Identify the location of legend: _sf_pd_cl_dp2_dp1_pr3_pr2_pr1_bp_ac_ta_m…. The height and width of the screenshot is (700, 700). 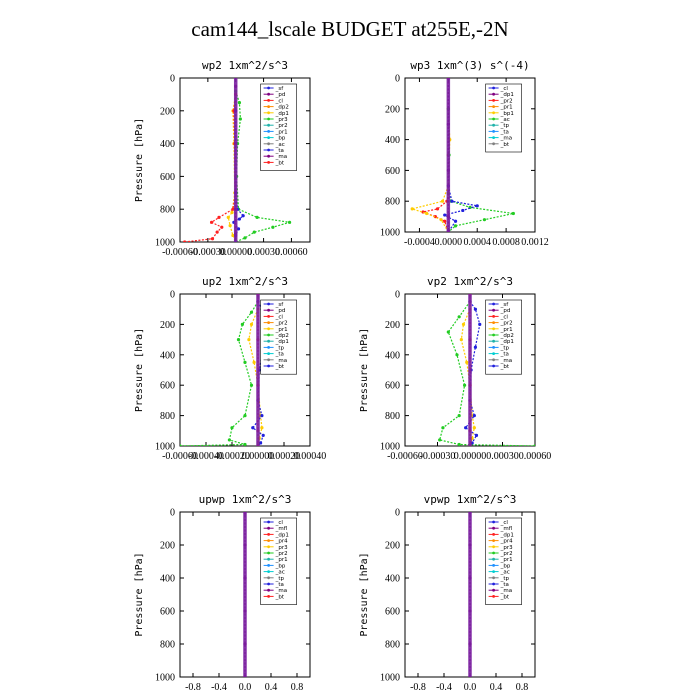
(278, 127).